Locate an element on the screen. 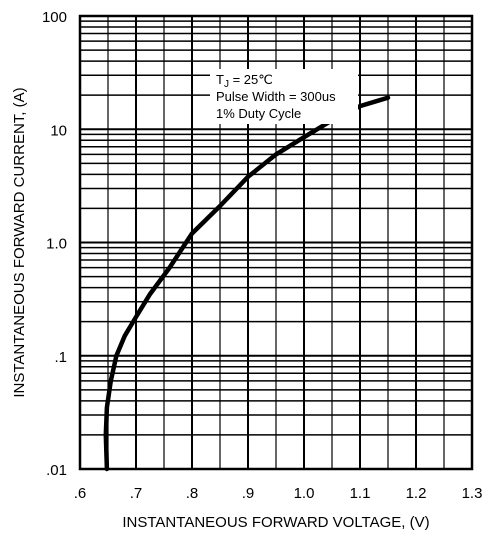  annotation-temp-value: = 25℃ is located at coordinates (251, 79).